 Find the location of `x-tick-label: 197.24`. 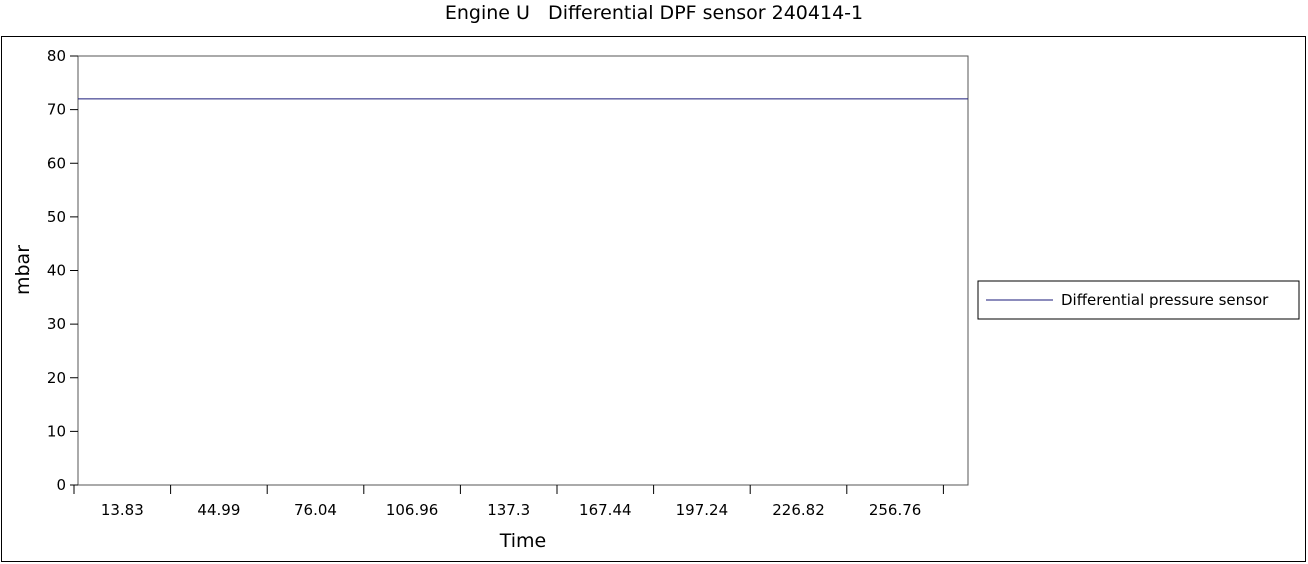

x-tick-label: 197.24 is located at coordinates (702, 510).